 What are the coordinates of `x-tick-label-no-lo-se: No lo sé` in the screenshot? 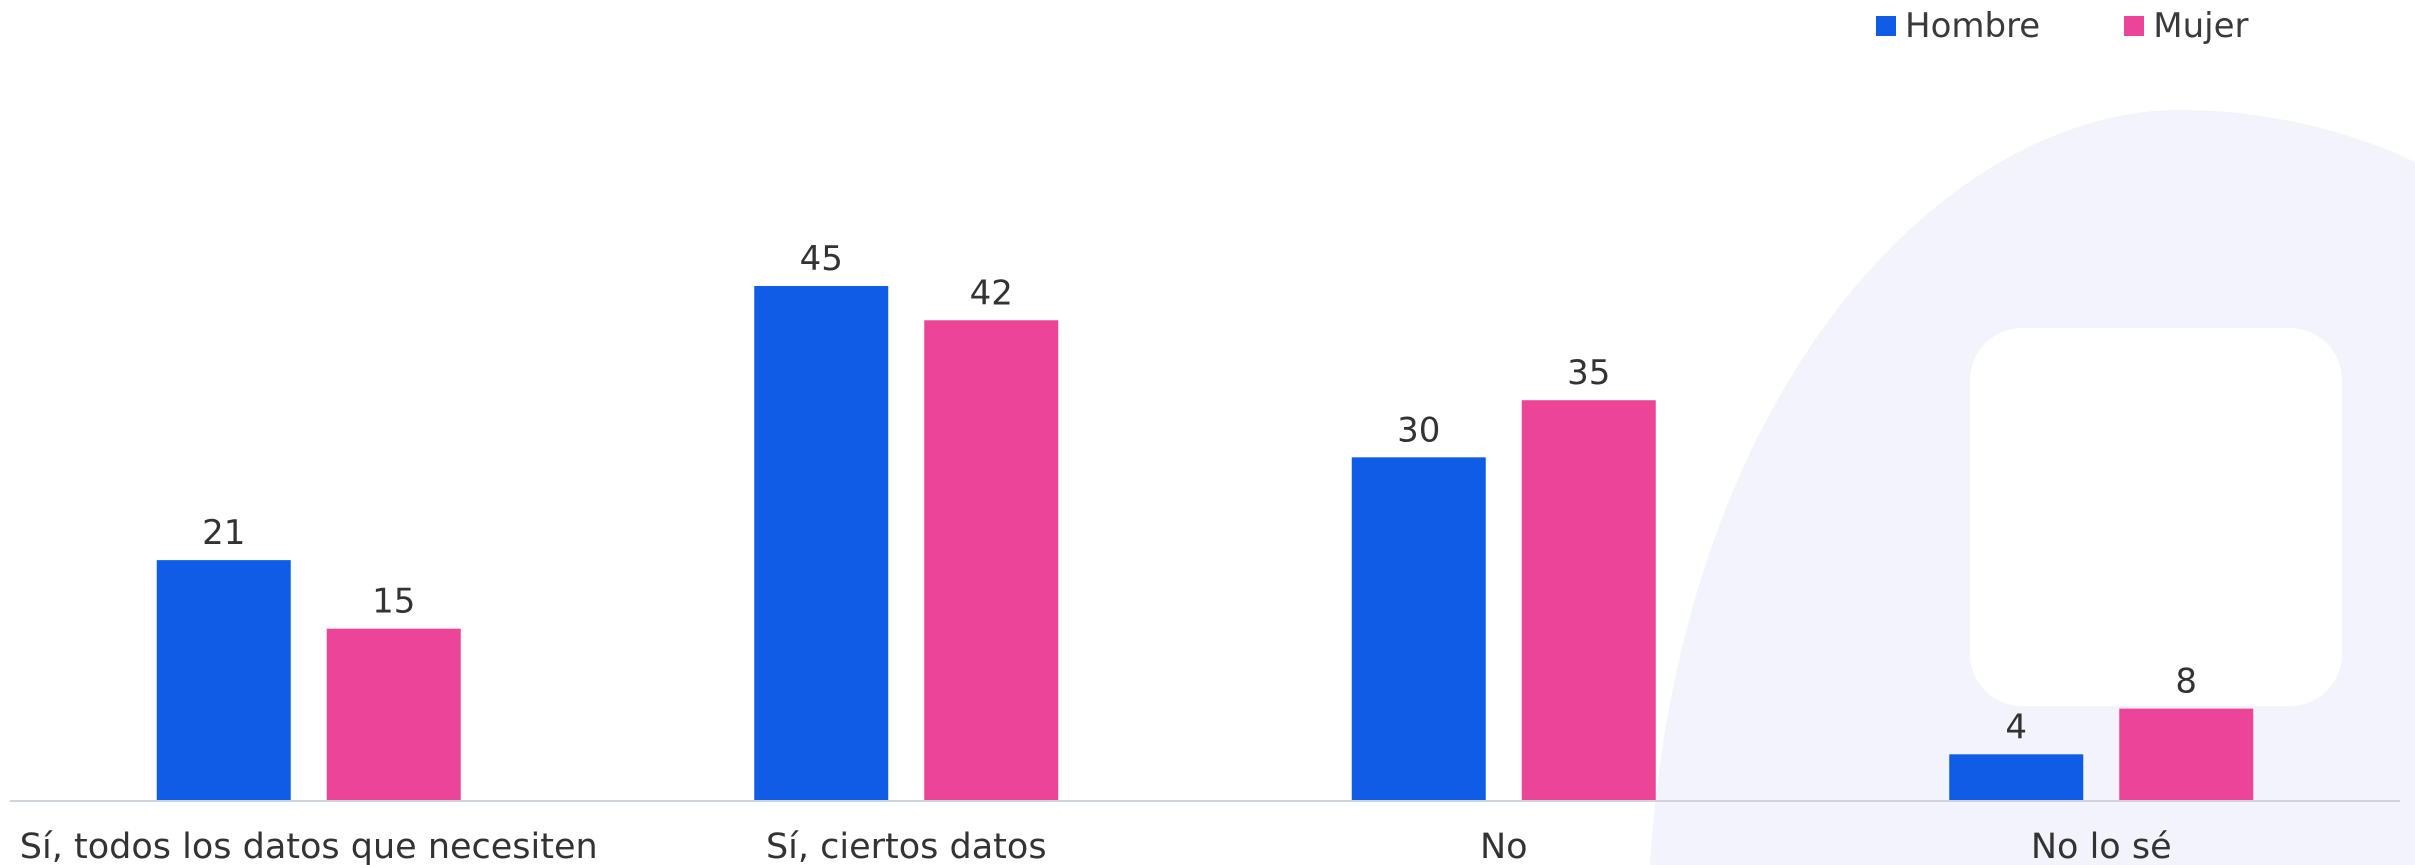 It's located at (2101, 846).